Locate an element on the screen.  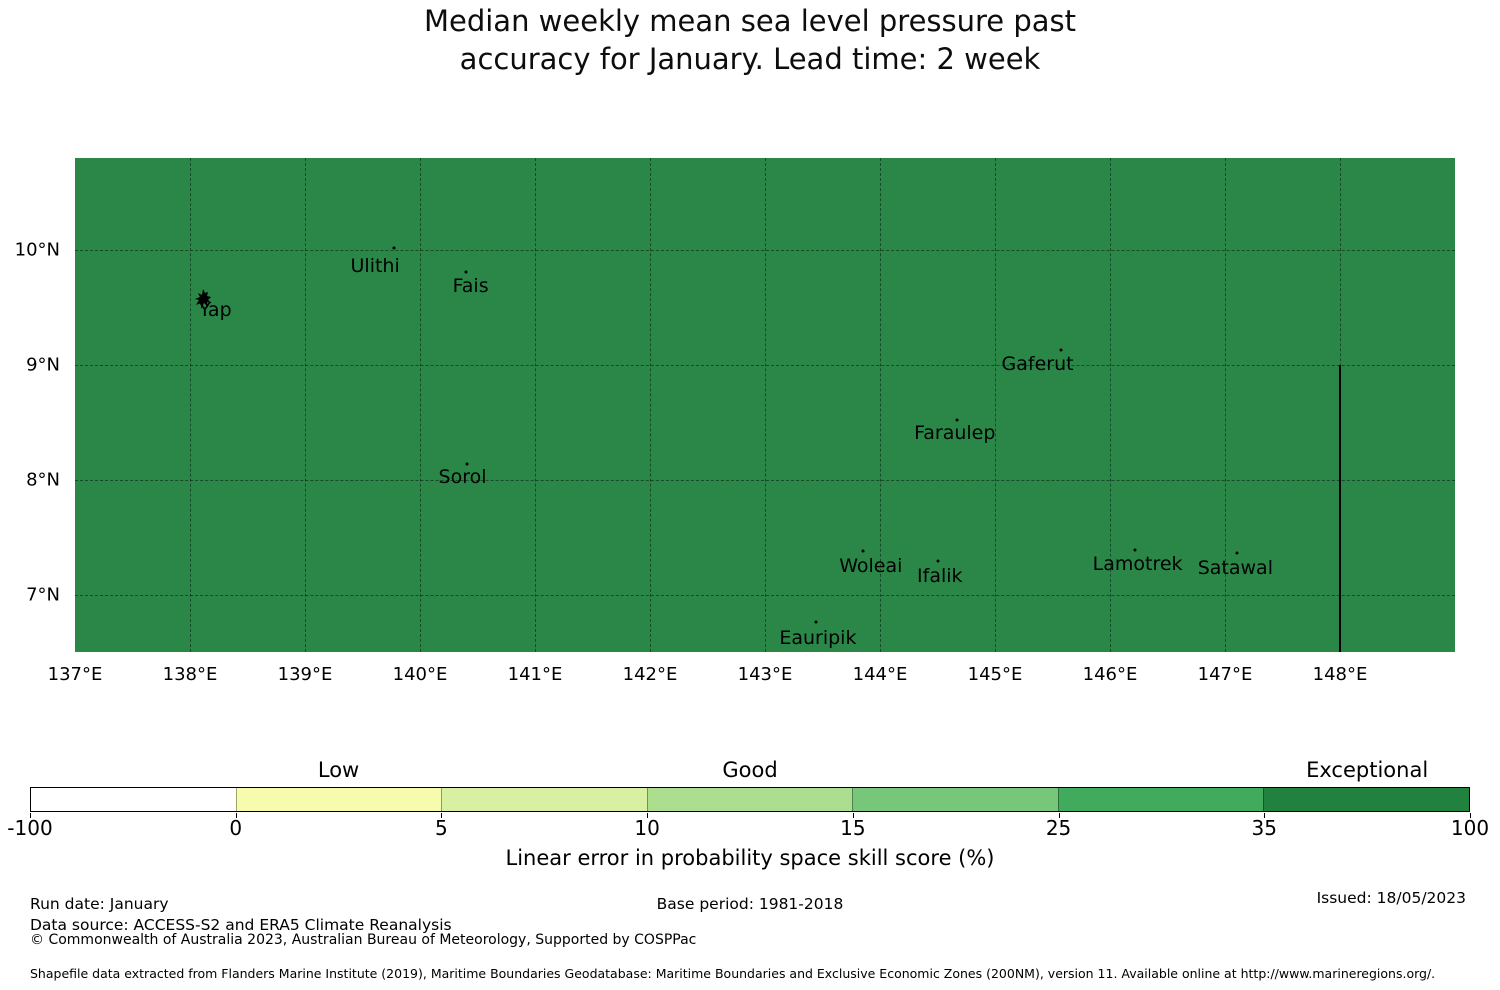
colorbar-tick-label: 25 is located at coordinates (1058, 828).